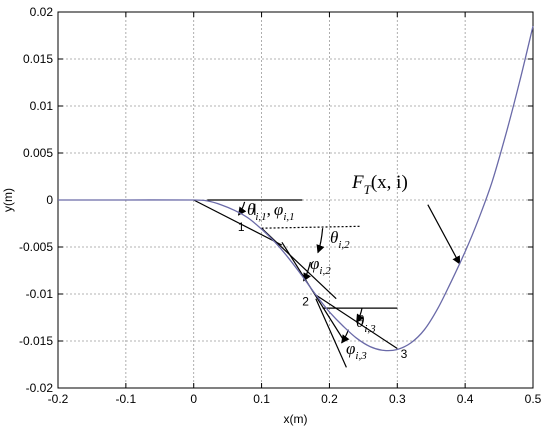 This screenshot has height=437, width=550. Describe the element at coordinates (444, 234) in the screenshot. I see `curve-label-pointer` at that location.